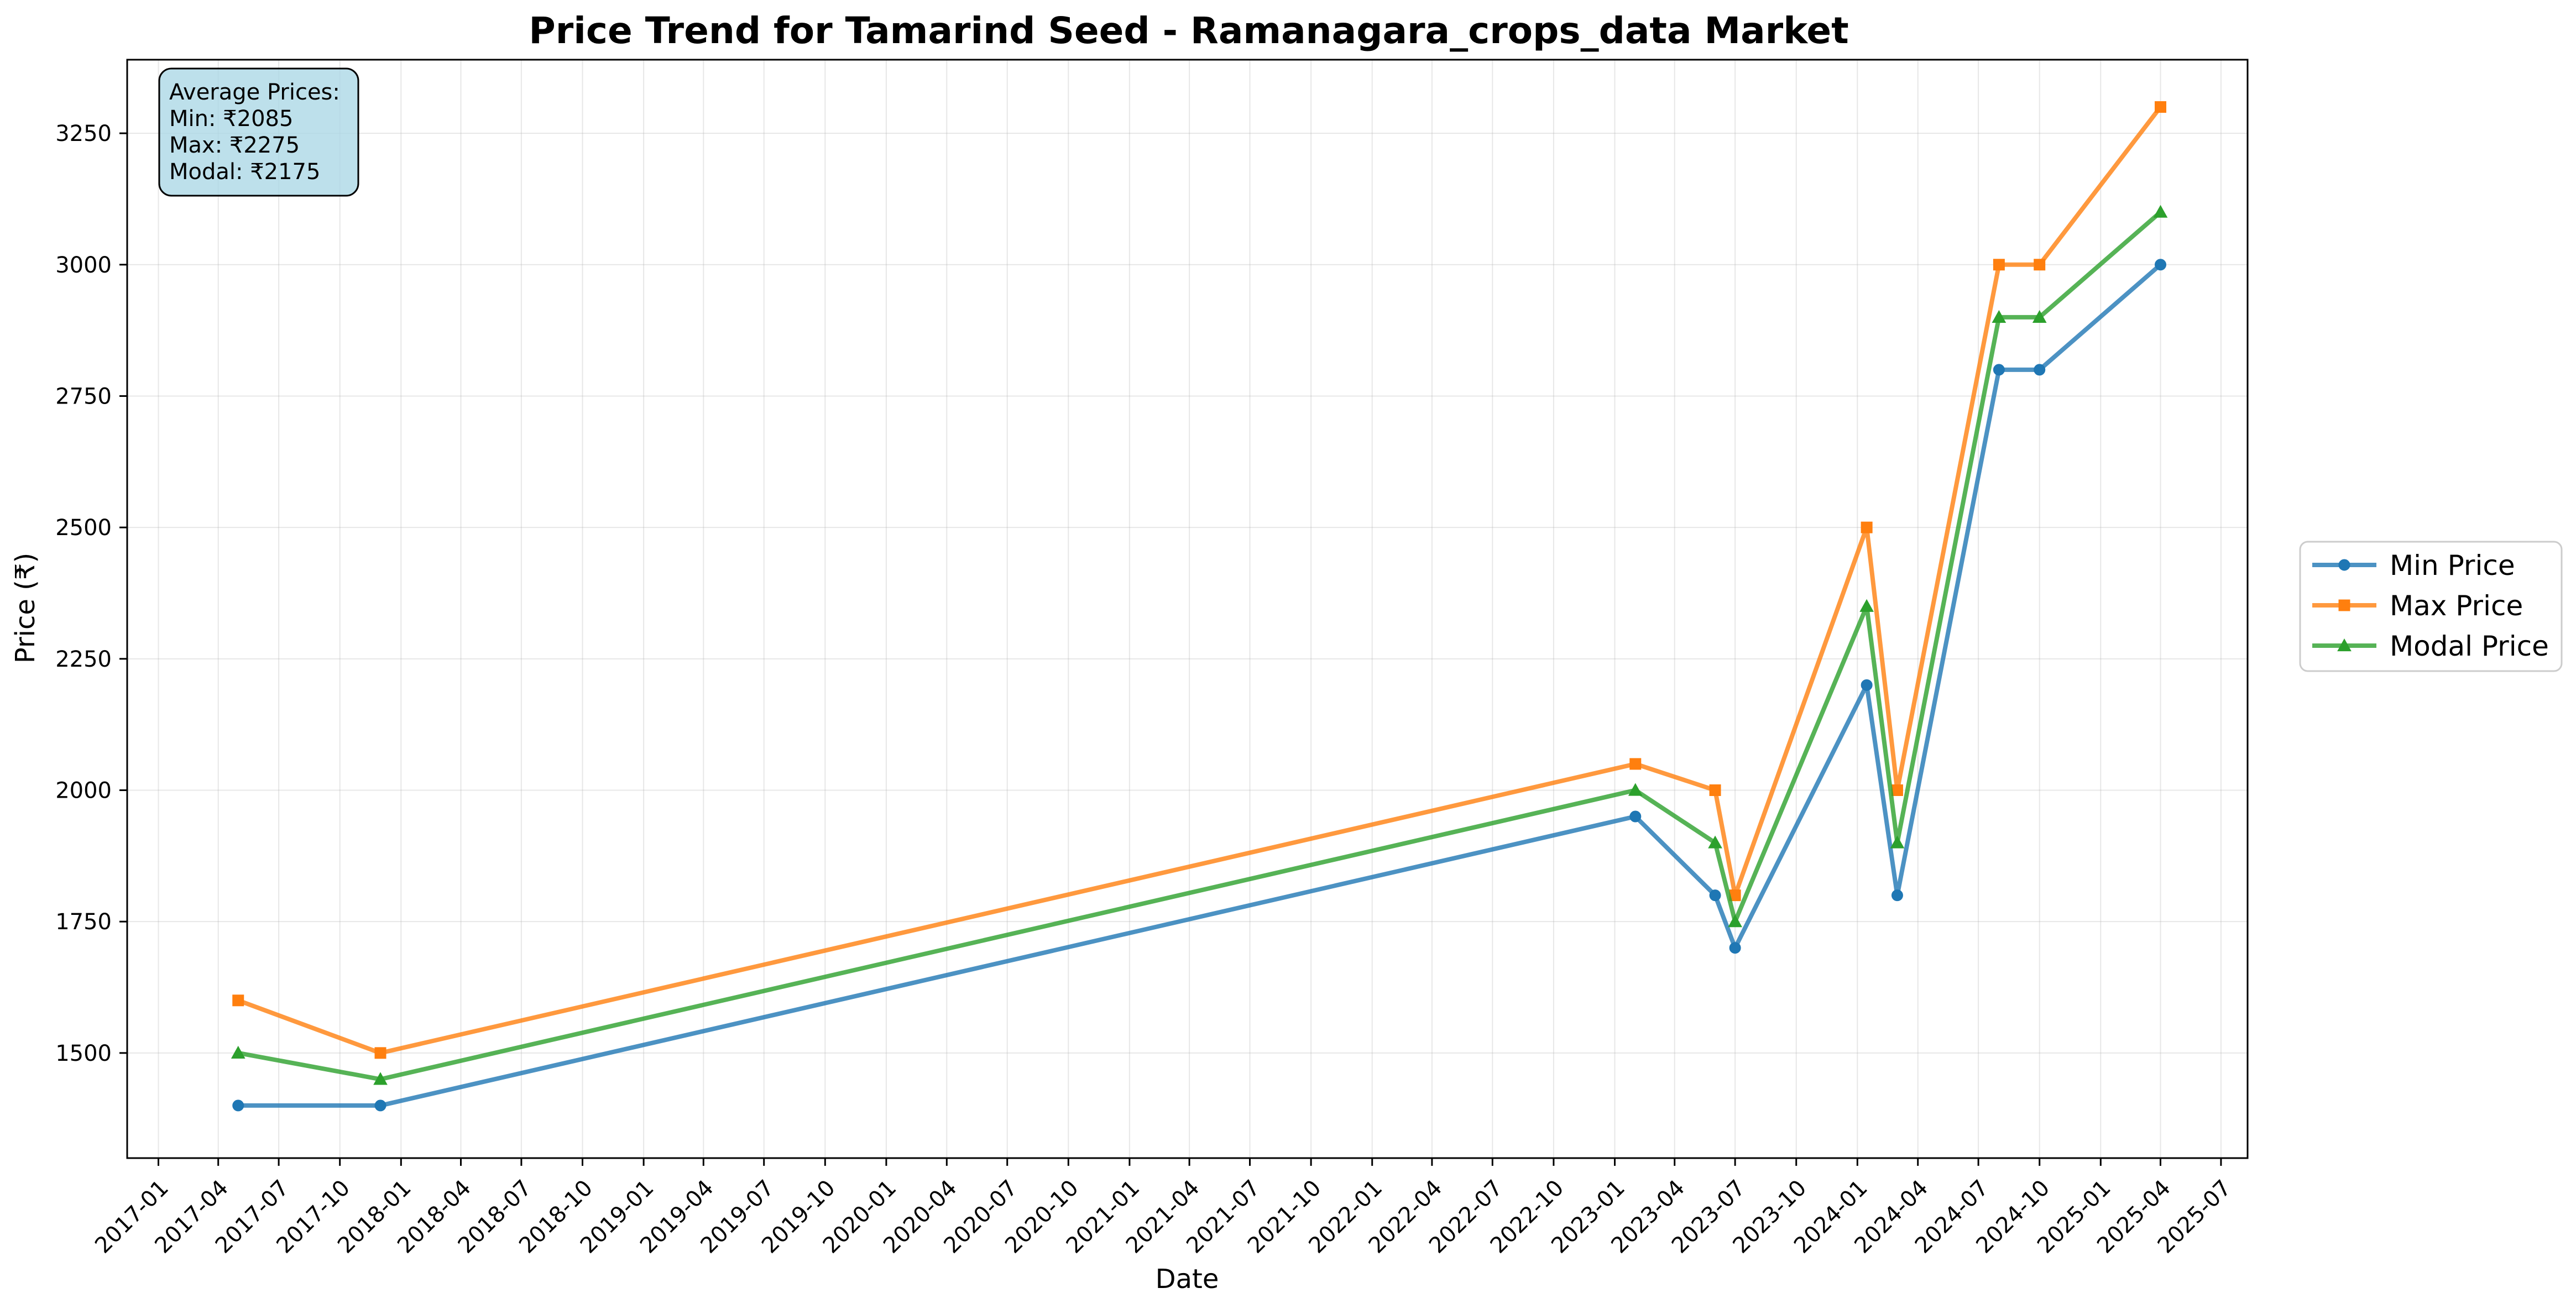 The height and width of the screenshot is (1309, 2576). I want to click on y-tick-label: 2500, so click(83, 528).